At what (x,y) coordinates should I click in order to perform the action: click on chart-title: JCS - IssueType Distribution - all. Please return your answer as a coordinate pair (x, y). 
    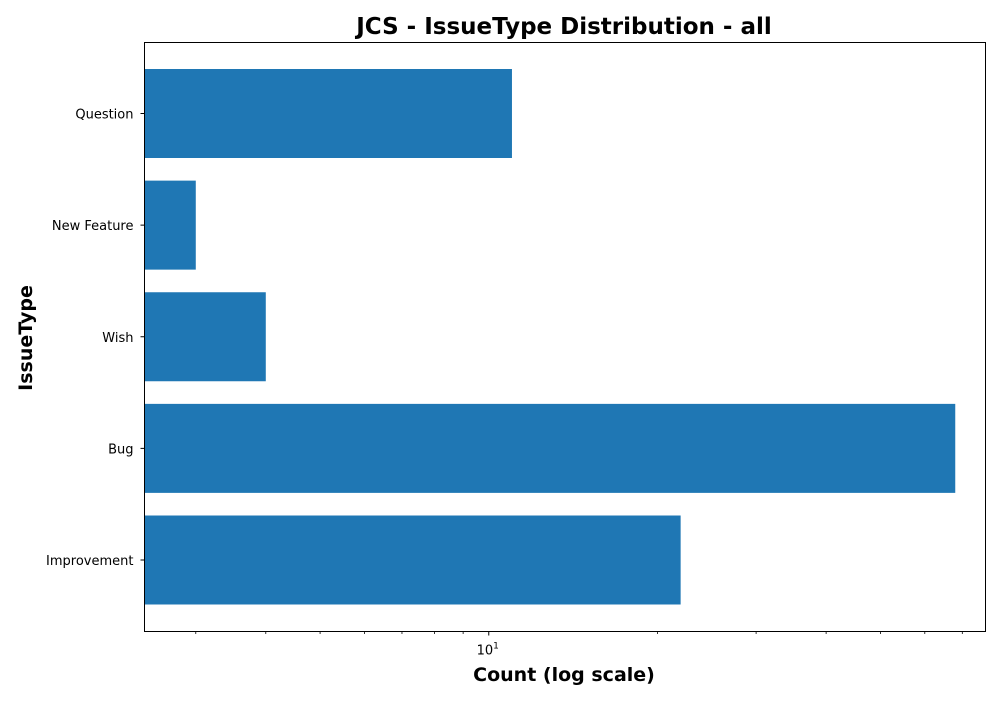
    Looking at the image, I should click on (563, 27).